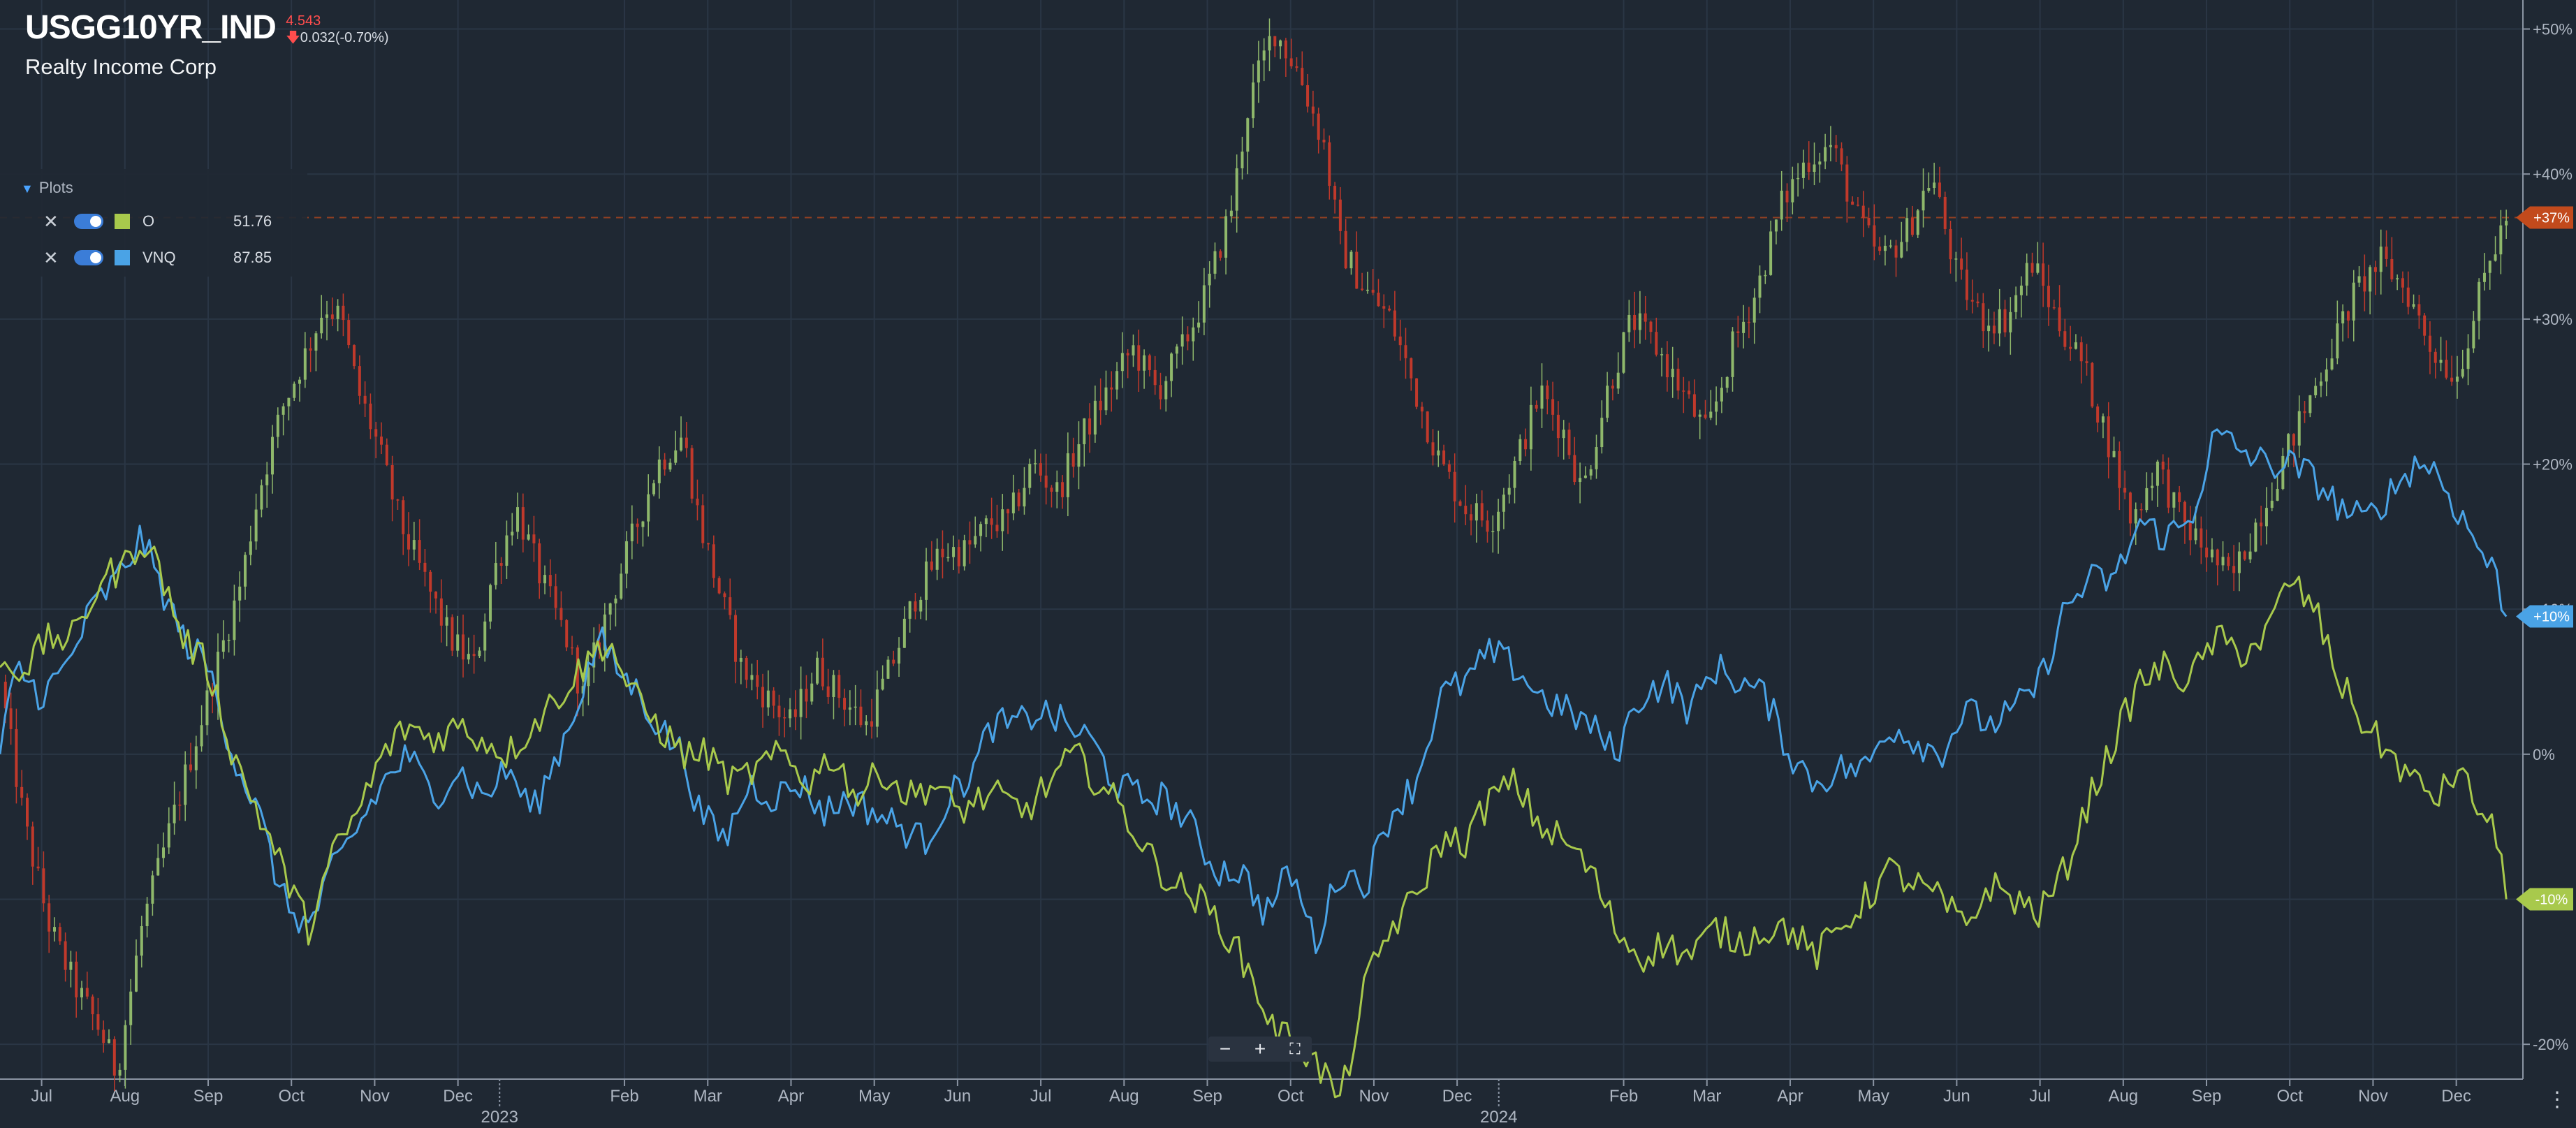 The width and height of the screenshot is (2576, 1128). Describe the element at coordinates (2551, 901) in the screenshot. I see `o-badge-label: -10%` at that location.